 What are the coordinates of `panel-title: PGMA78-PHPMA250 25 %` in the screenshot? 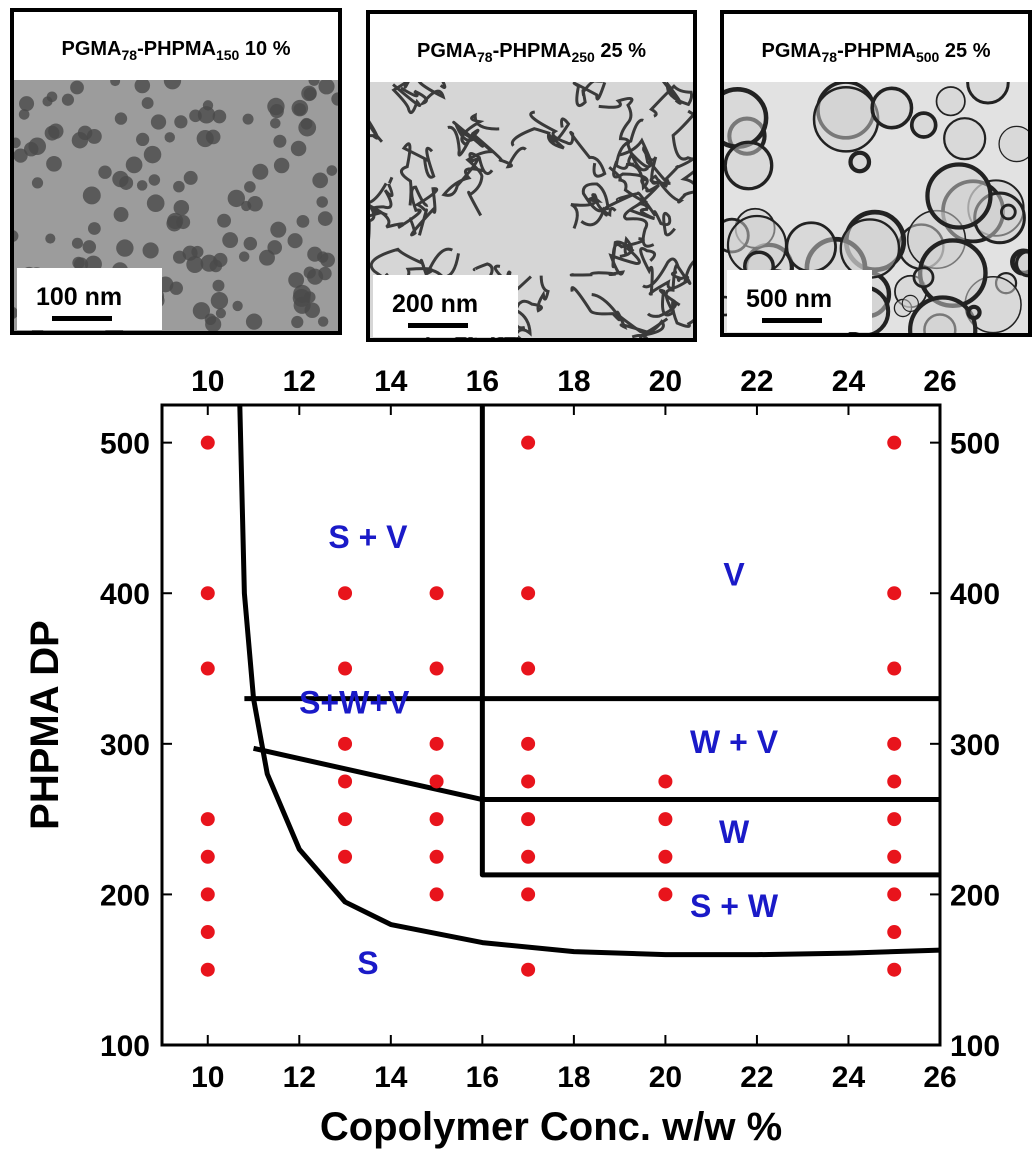 It's located at (531, 52).